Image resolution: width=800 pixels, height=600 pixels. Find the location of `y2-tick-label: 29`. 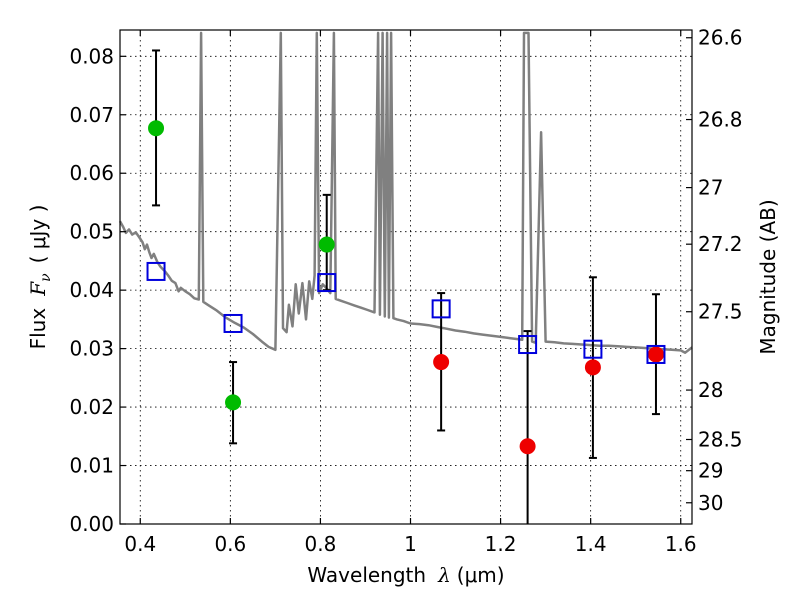

y2-tick-label: 29 is located at coordinates (710, 471).